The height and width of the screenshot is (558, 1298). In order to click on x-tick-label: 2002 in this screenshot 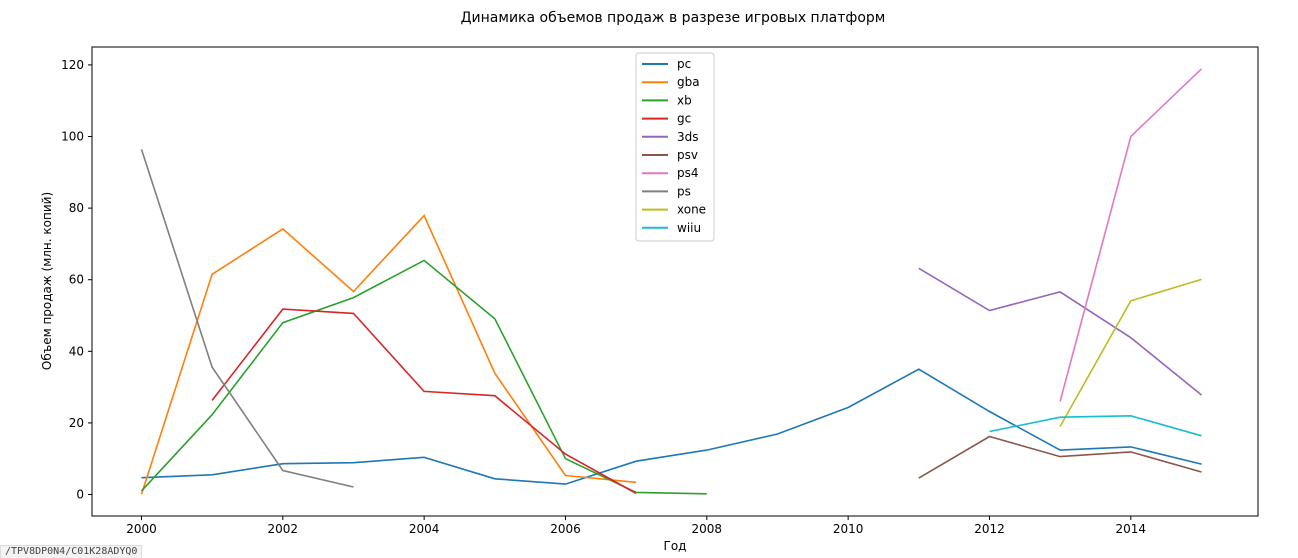, I will do `click(283, 529)`.